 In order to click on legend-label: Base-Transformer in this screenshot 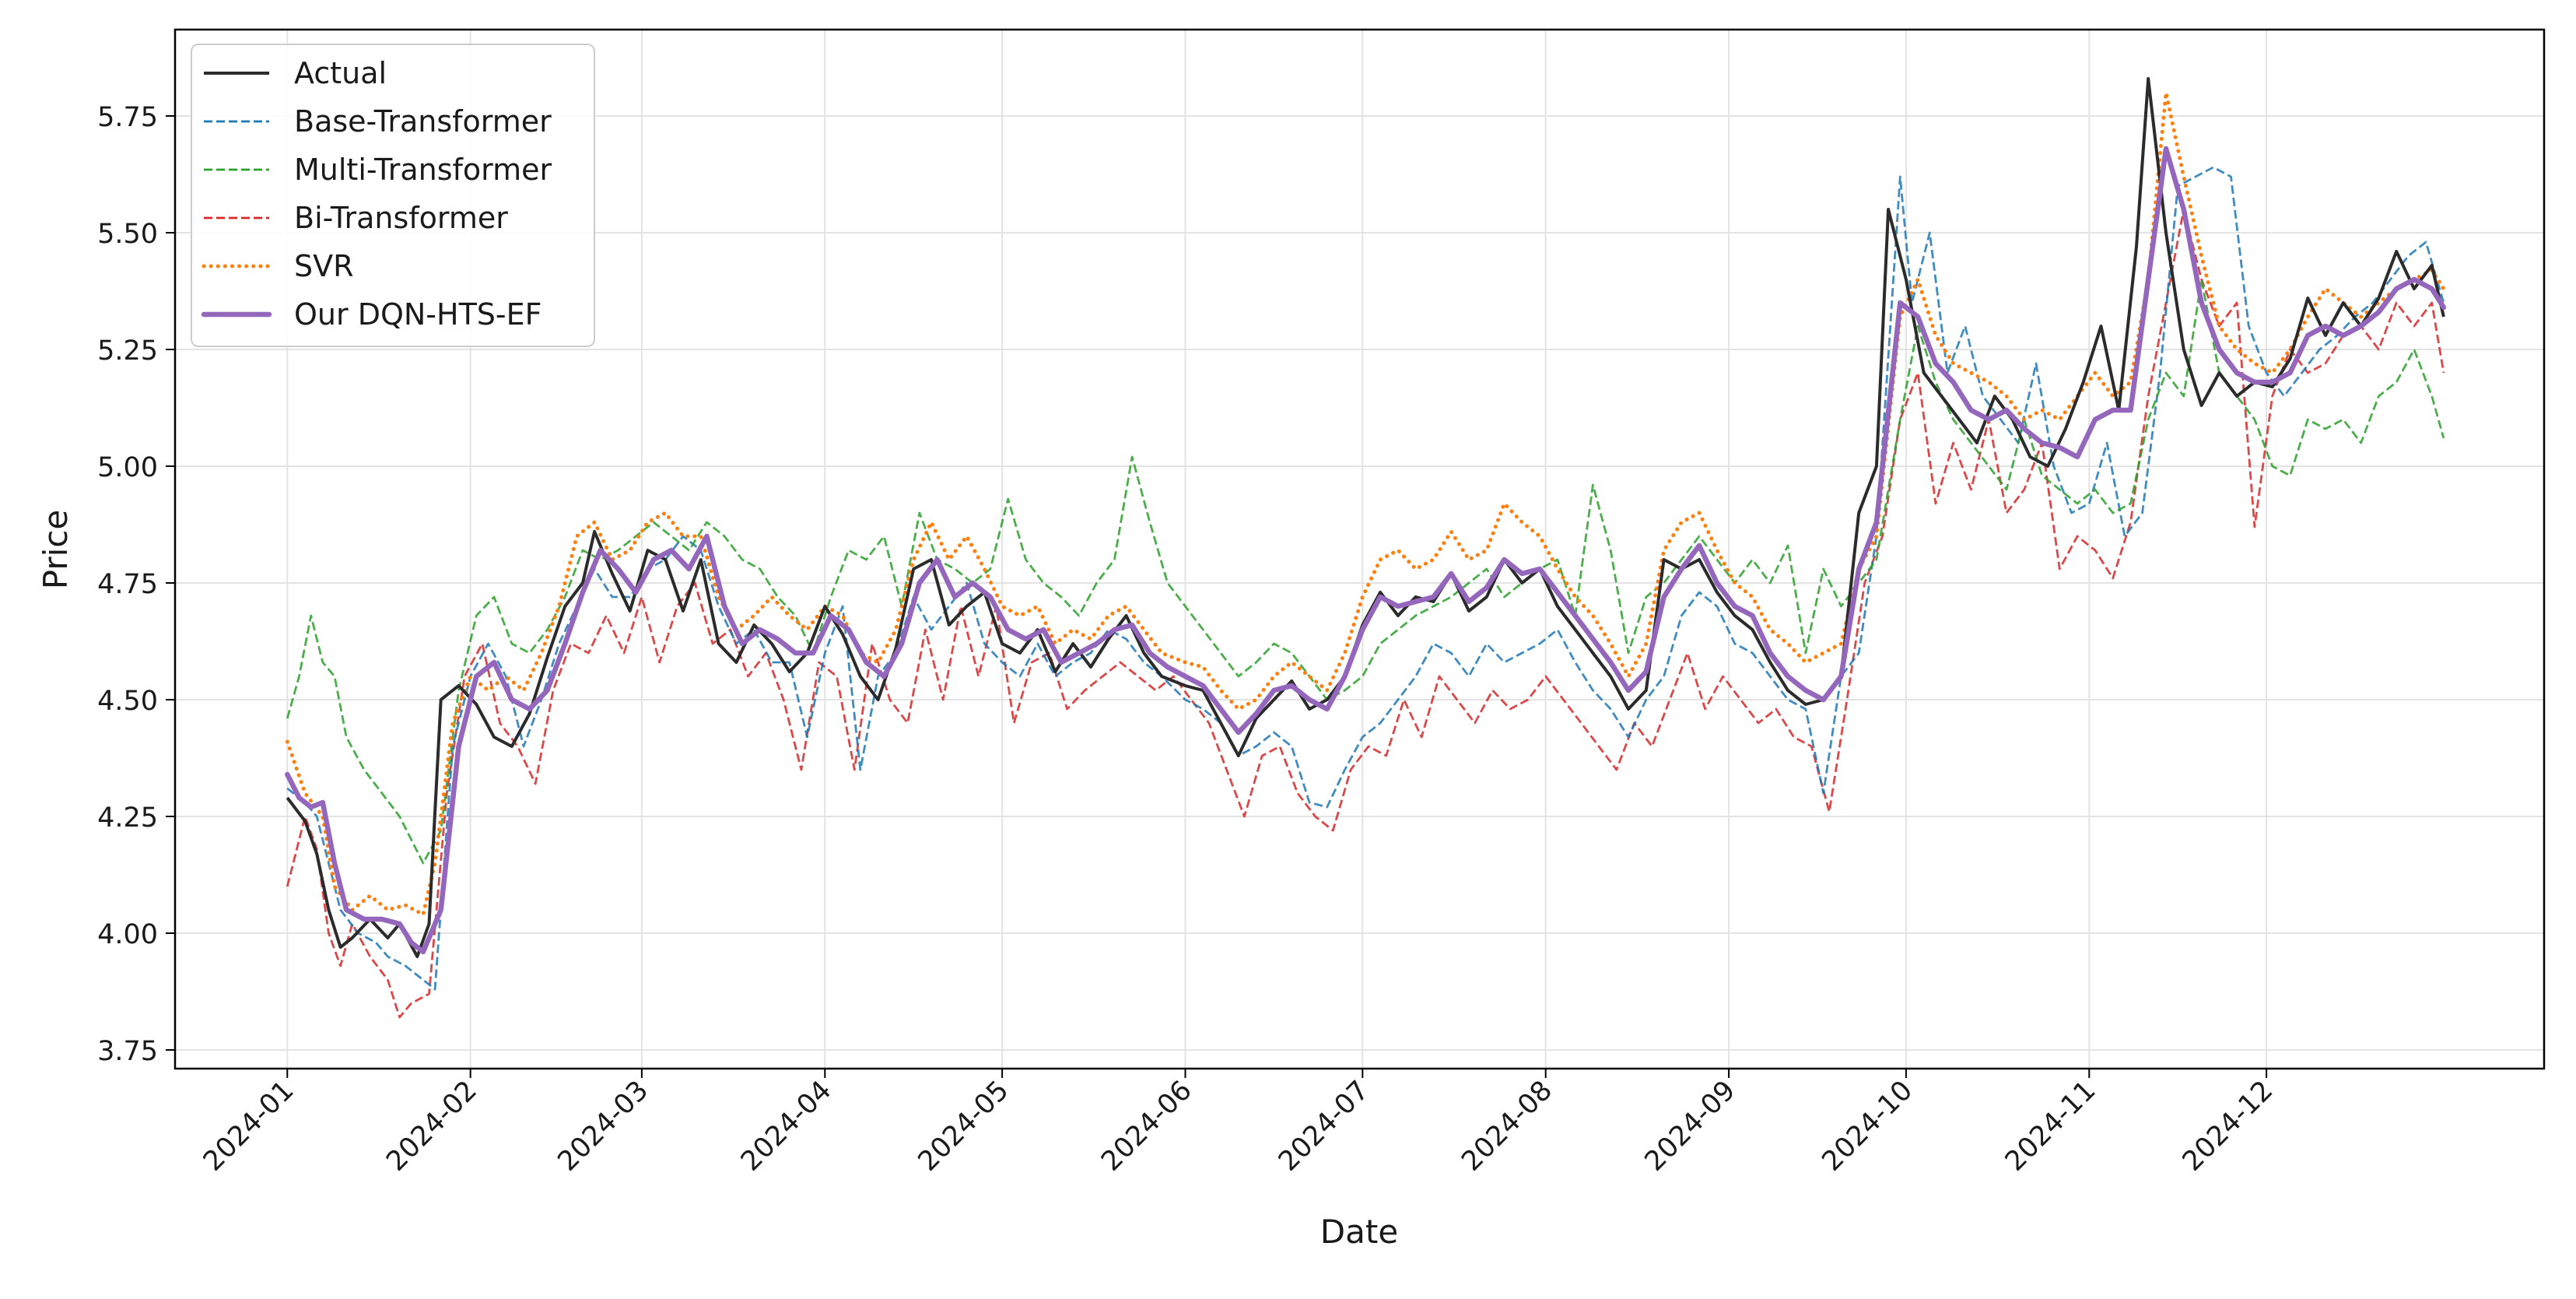, I will do `click(423, 121)`.